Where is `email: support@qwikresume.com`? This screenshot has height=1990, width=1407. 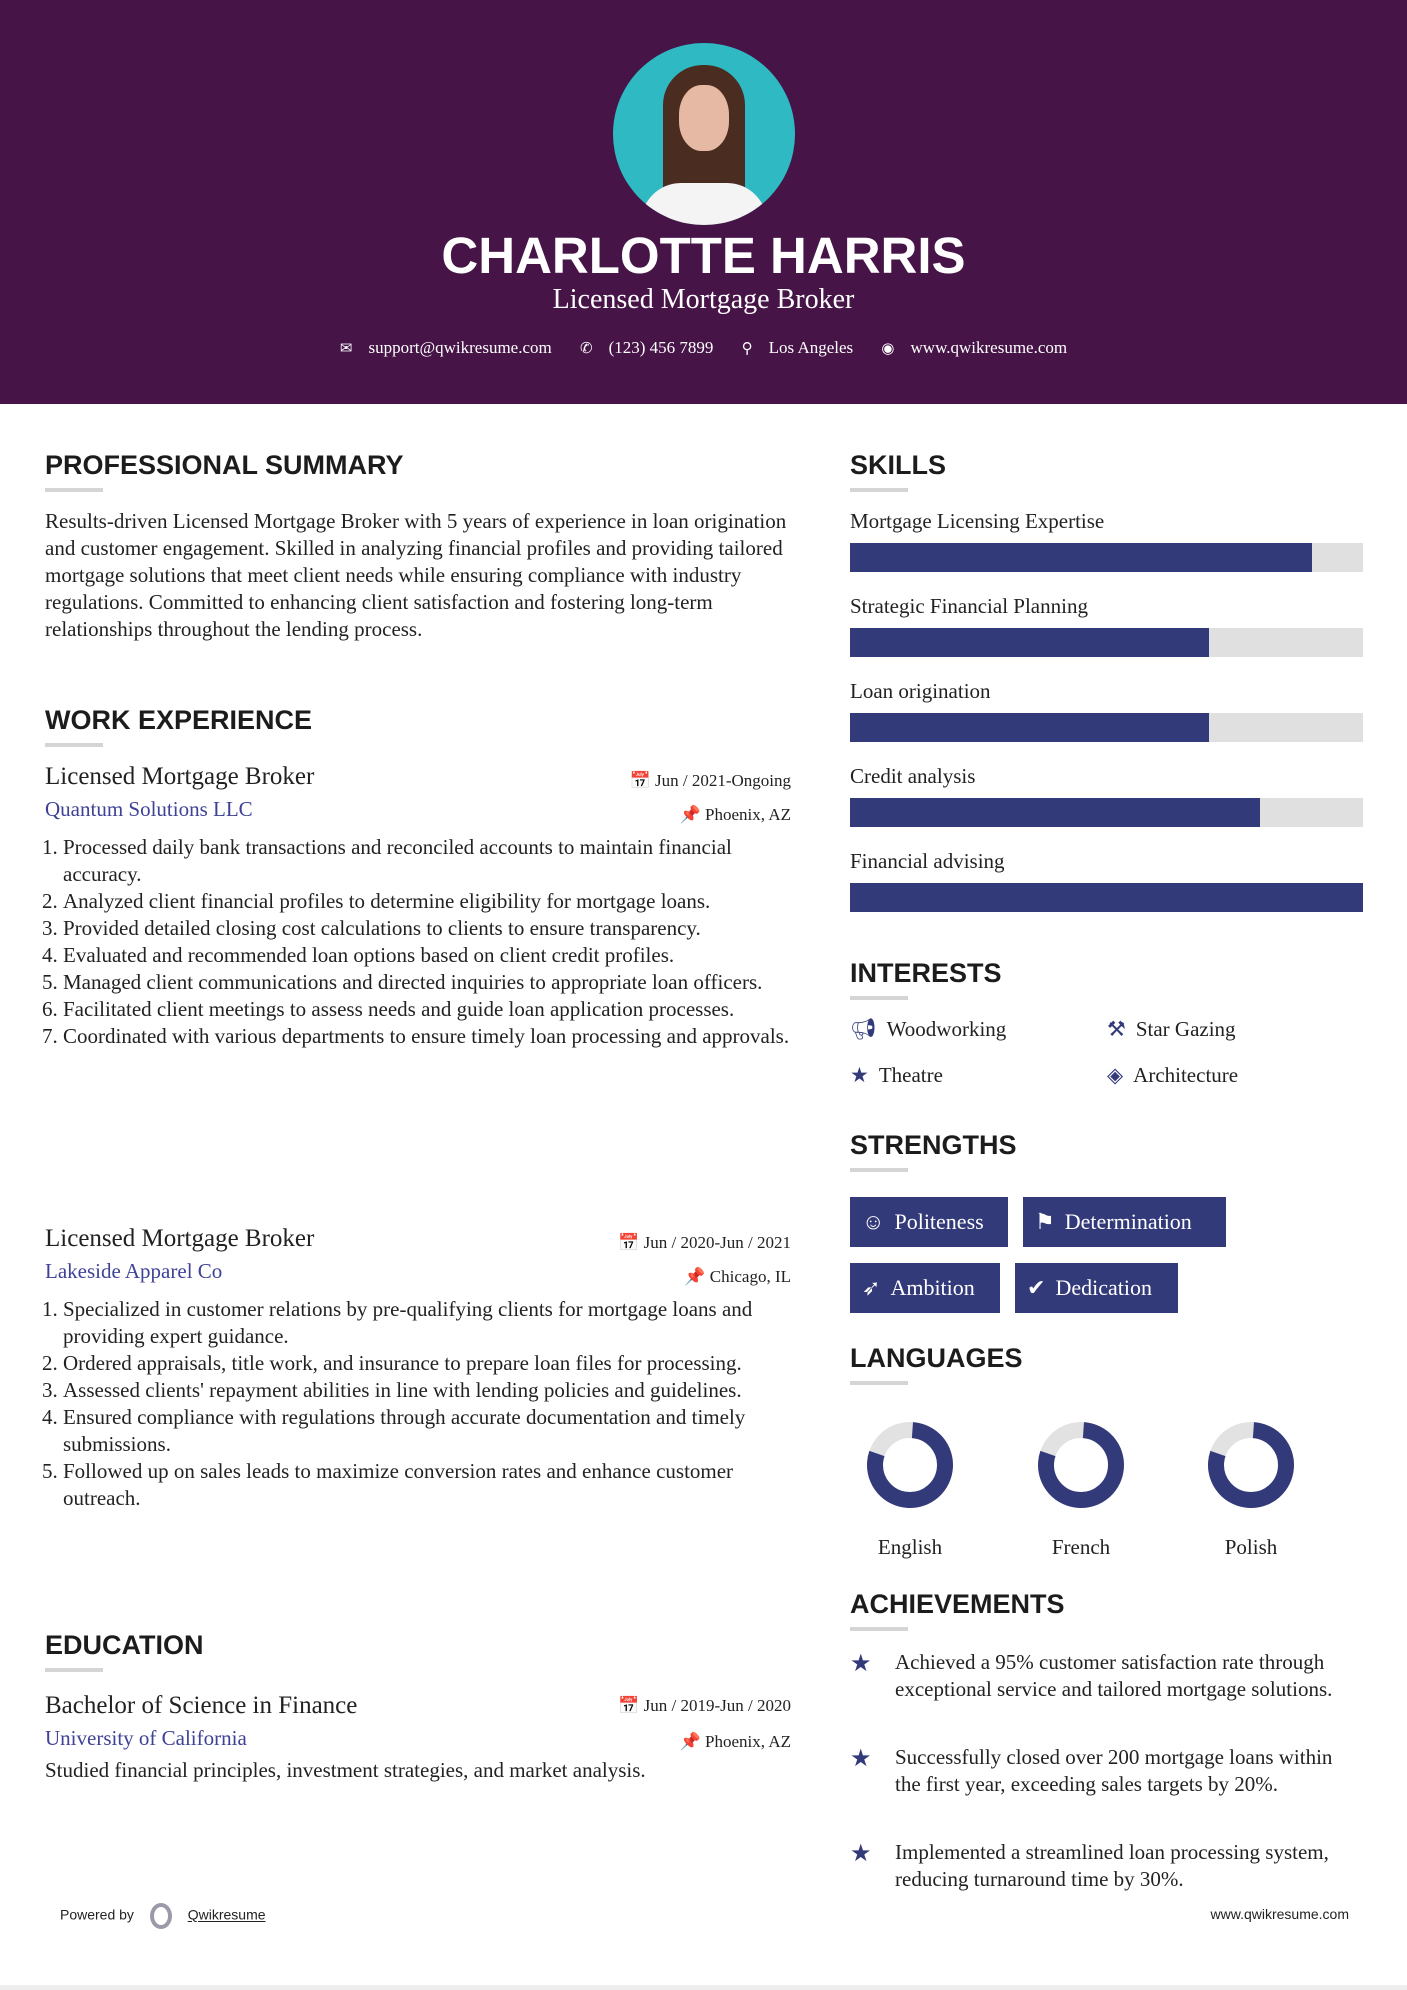
email: support@qwikresume.com is located at coordinates (460, 347).